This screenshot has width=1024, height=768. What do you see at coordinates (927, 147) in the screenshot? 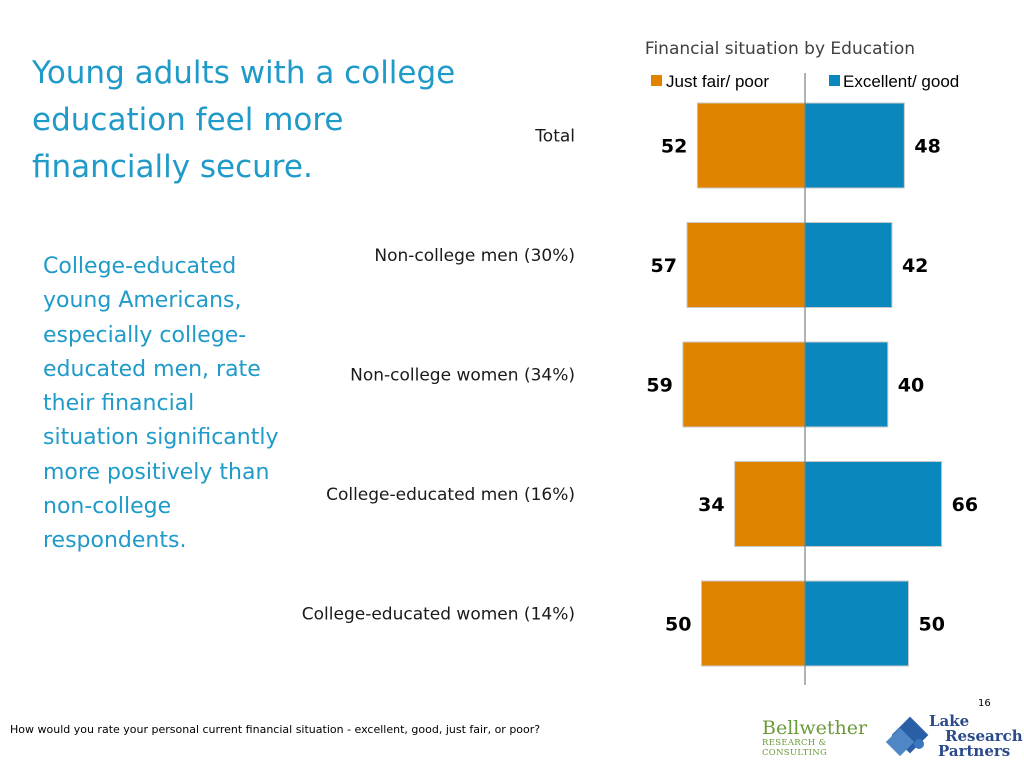
I see `value-label-excellent-good-total: 48` at bounding box center [927, 147].